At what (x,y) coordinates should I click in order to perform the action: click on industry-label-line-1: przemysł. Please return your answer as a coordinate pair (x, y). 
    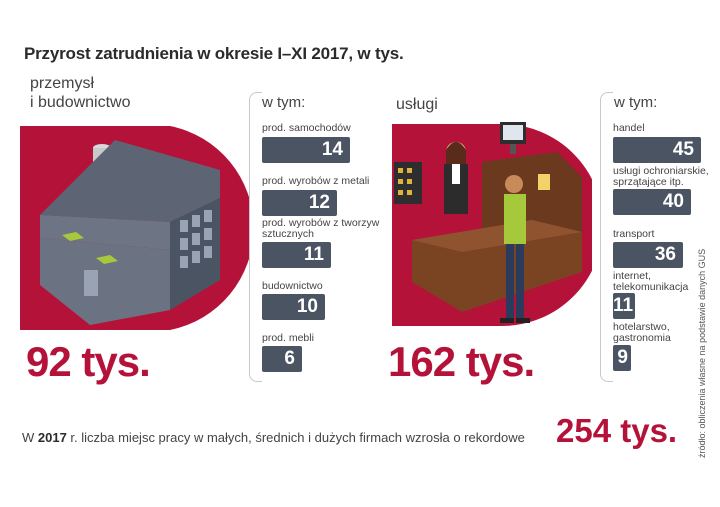
    Looking at the image, I should click on (62, 83).